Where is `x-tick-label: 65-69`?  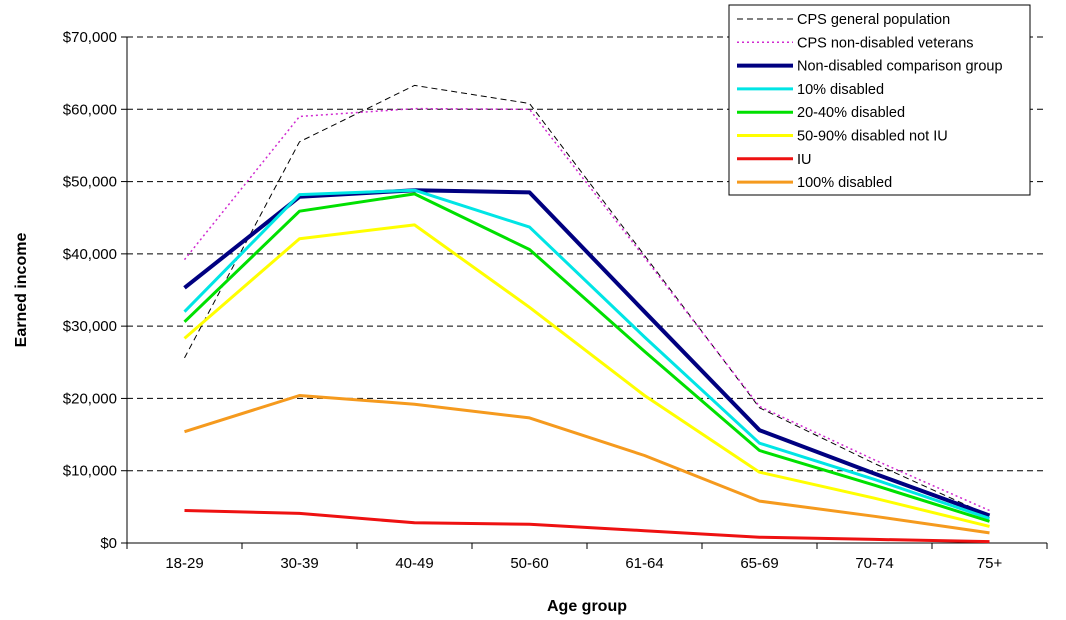
x-tick-label: 65-69 is located at coordinates (759, 563).